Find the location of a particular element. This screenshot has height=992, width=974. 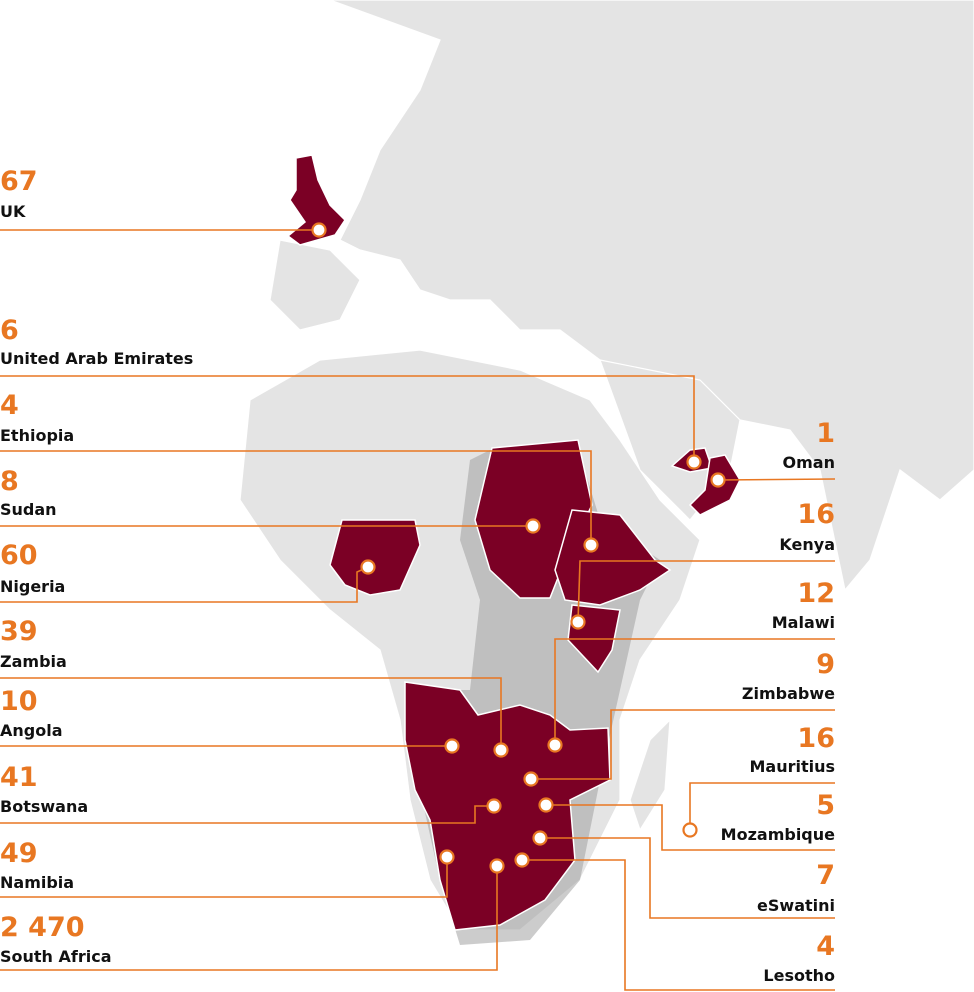

location-name: Lesotho is located at coordinates (799, 975).